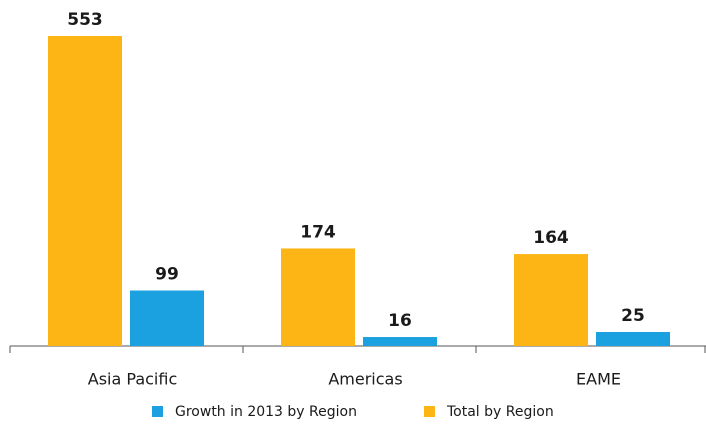  Describe the element at coordinates (167, 275) in the screenshot. I see `value-label: 99` at that location.